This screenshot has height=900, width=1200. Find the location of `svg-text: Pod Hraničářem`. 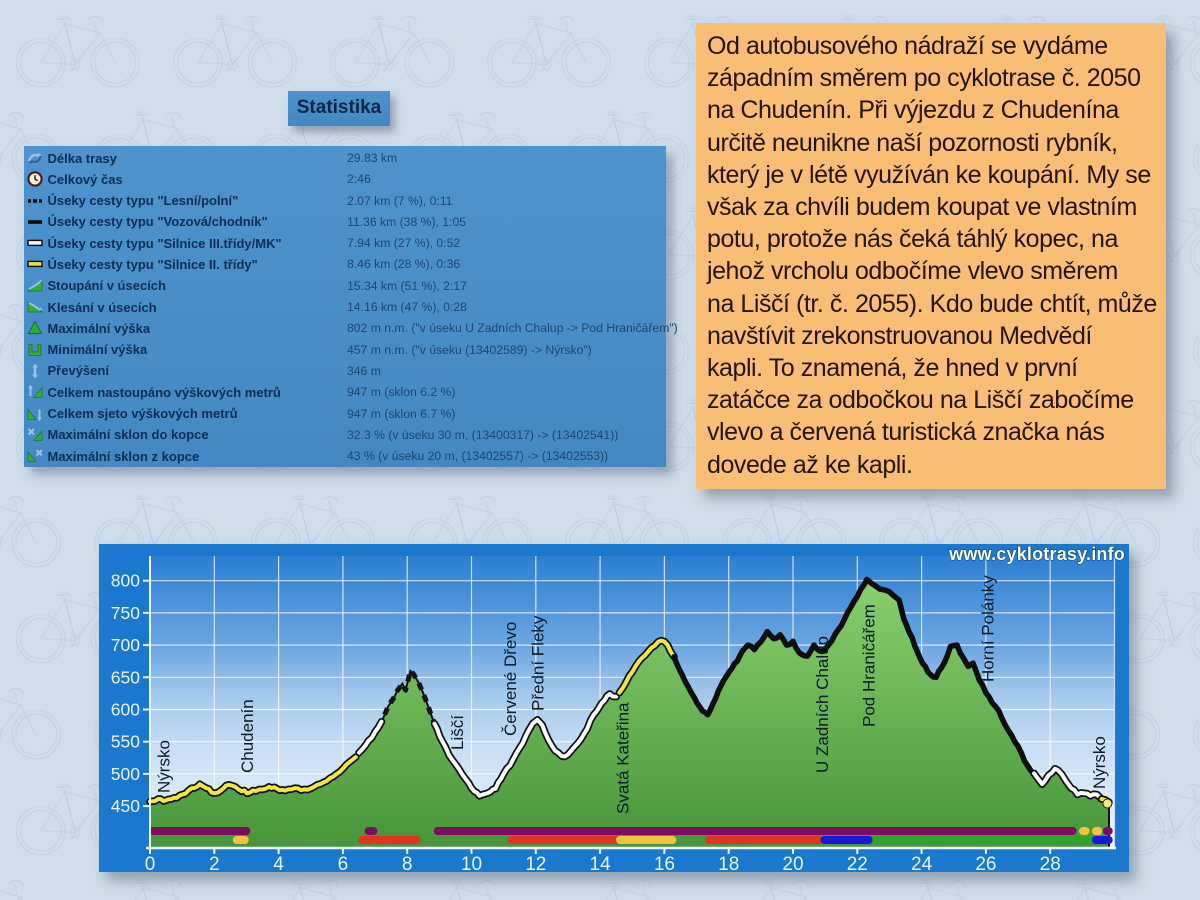

svg-text: Pod Hraničářem is located at coordinates (869, 665).